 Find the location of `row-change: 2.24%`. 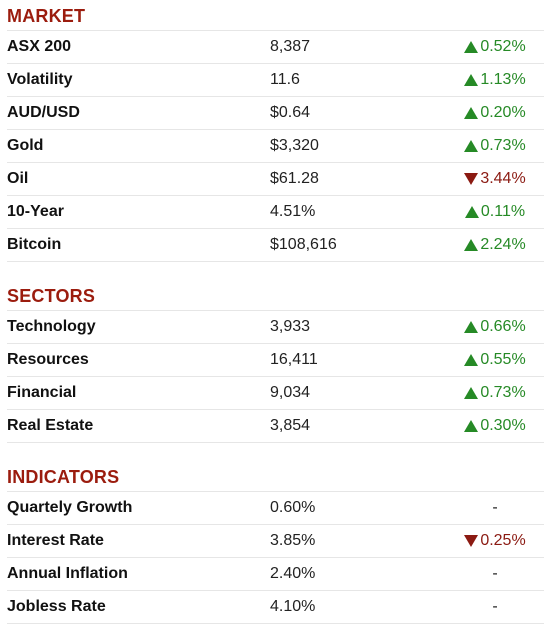

row-change: 2.24% is located at coordinates (495, 245).